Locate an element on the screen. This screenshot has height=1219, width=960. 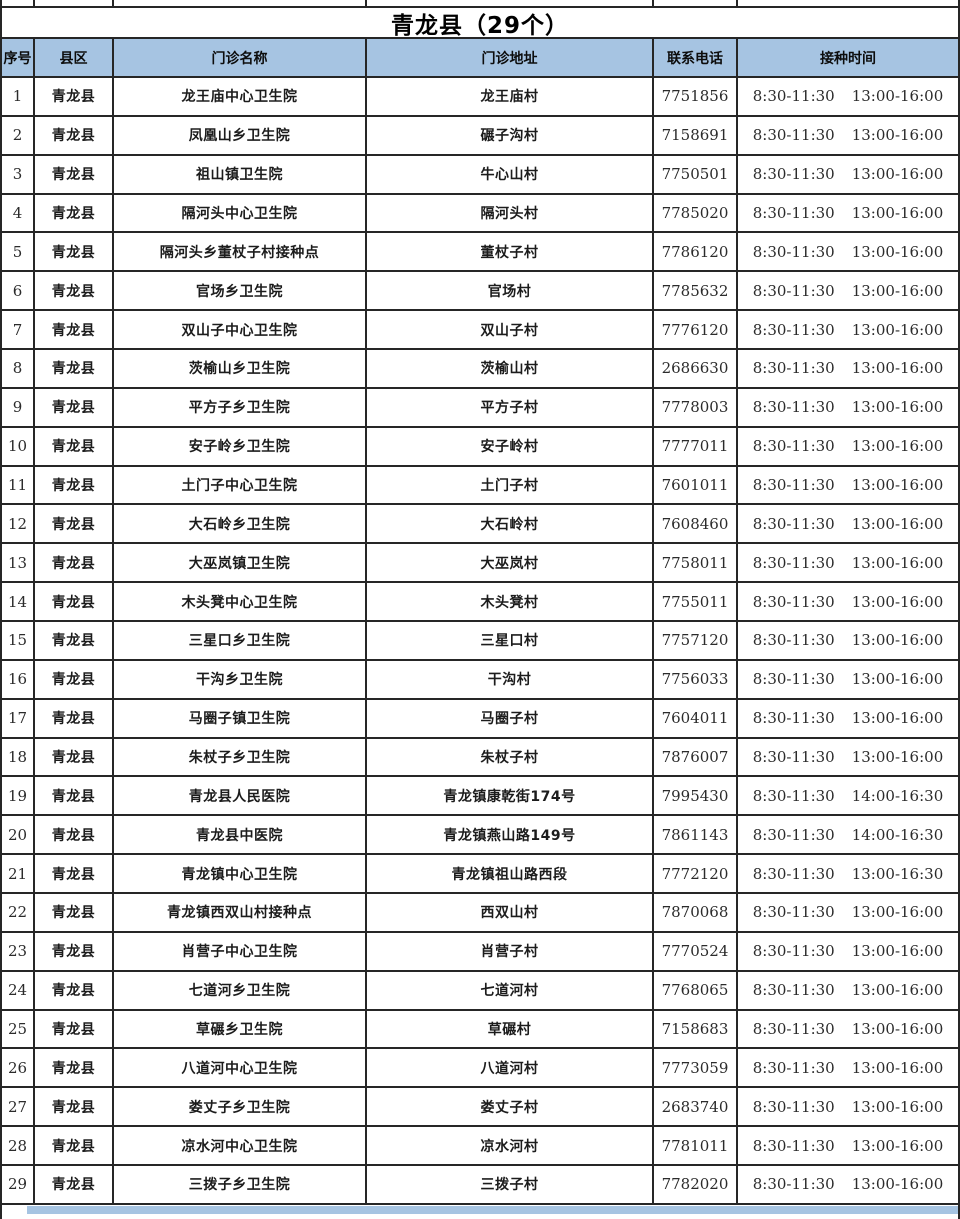
cell-serial: 11 is located at coordinates (18, 485).